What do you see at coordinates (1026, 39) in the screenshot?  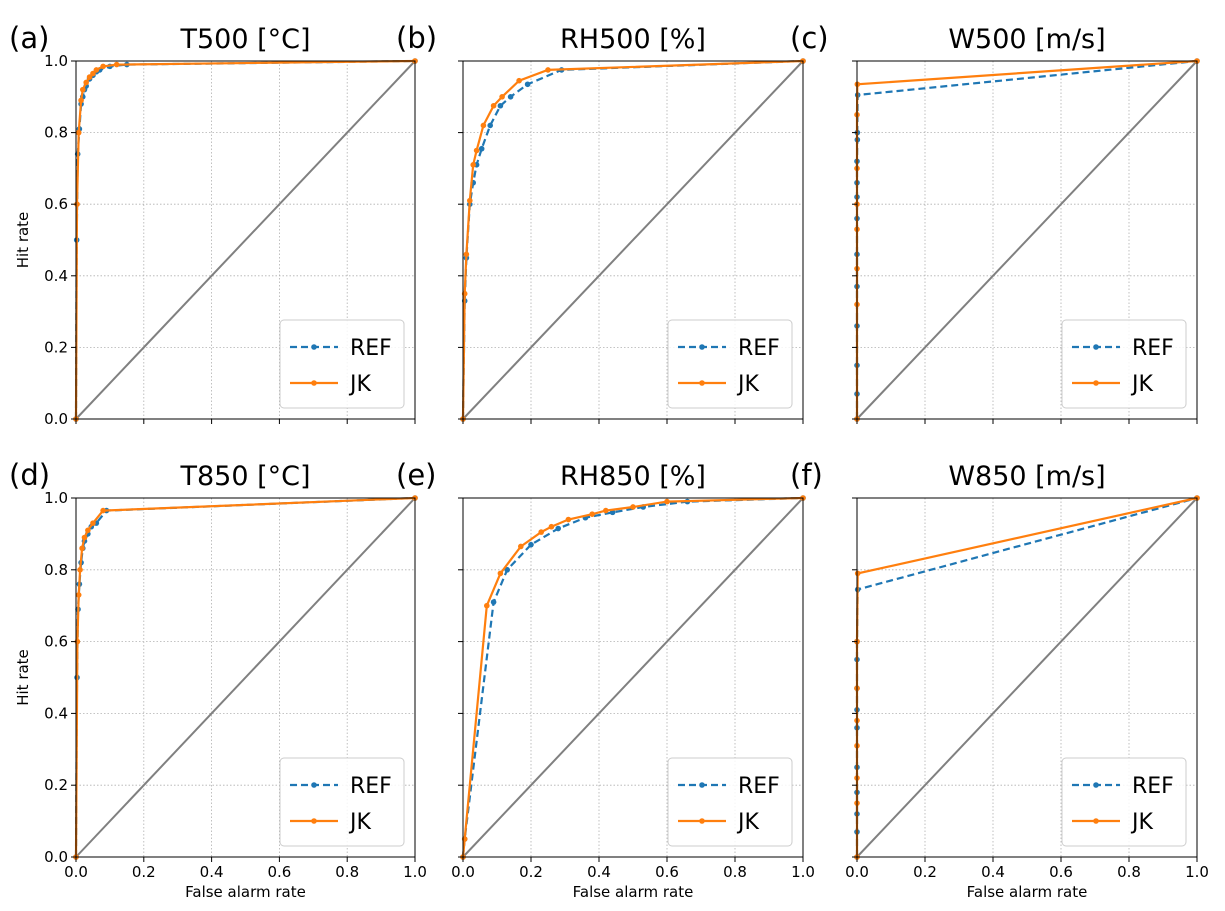 I see `panel-title: W500 [m/s]` at bounding box center [1026, 39].